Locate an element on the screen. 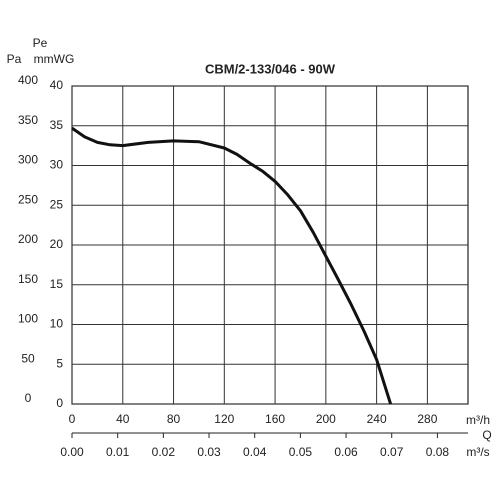  y-tick-label: 50 is located at coordinates (28, 358).